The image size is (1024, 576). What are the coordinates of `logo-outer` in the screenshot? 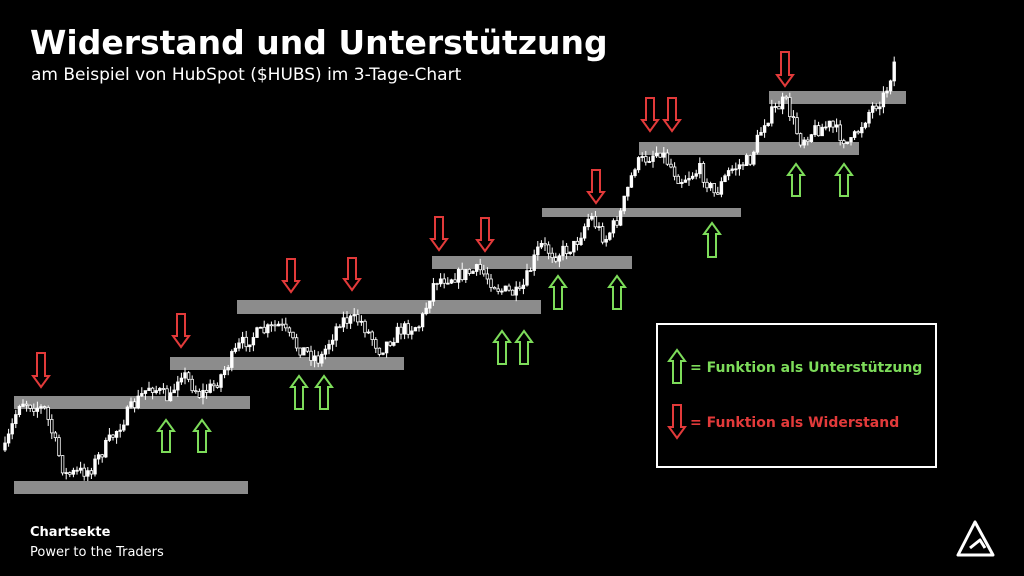 It's located at (975, 538).